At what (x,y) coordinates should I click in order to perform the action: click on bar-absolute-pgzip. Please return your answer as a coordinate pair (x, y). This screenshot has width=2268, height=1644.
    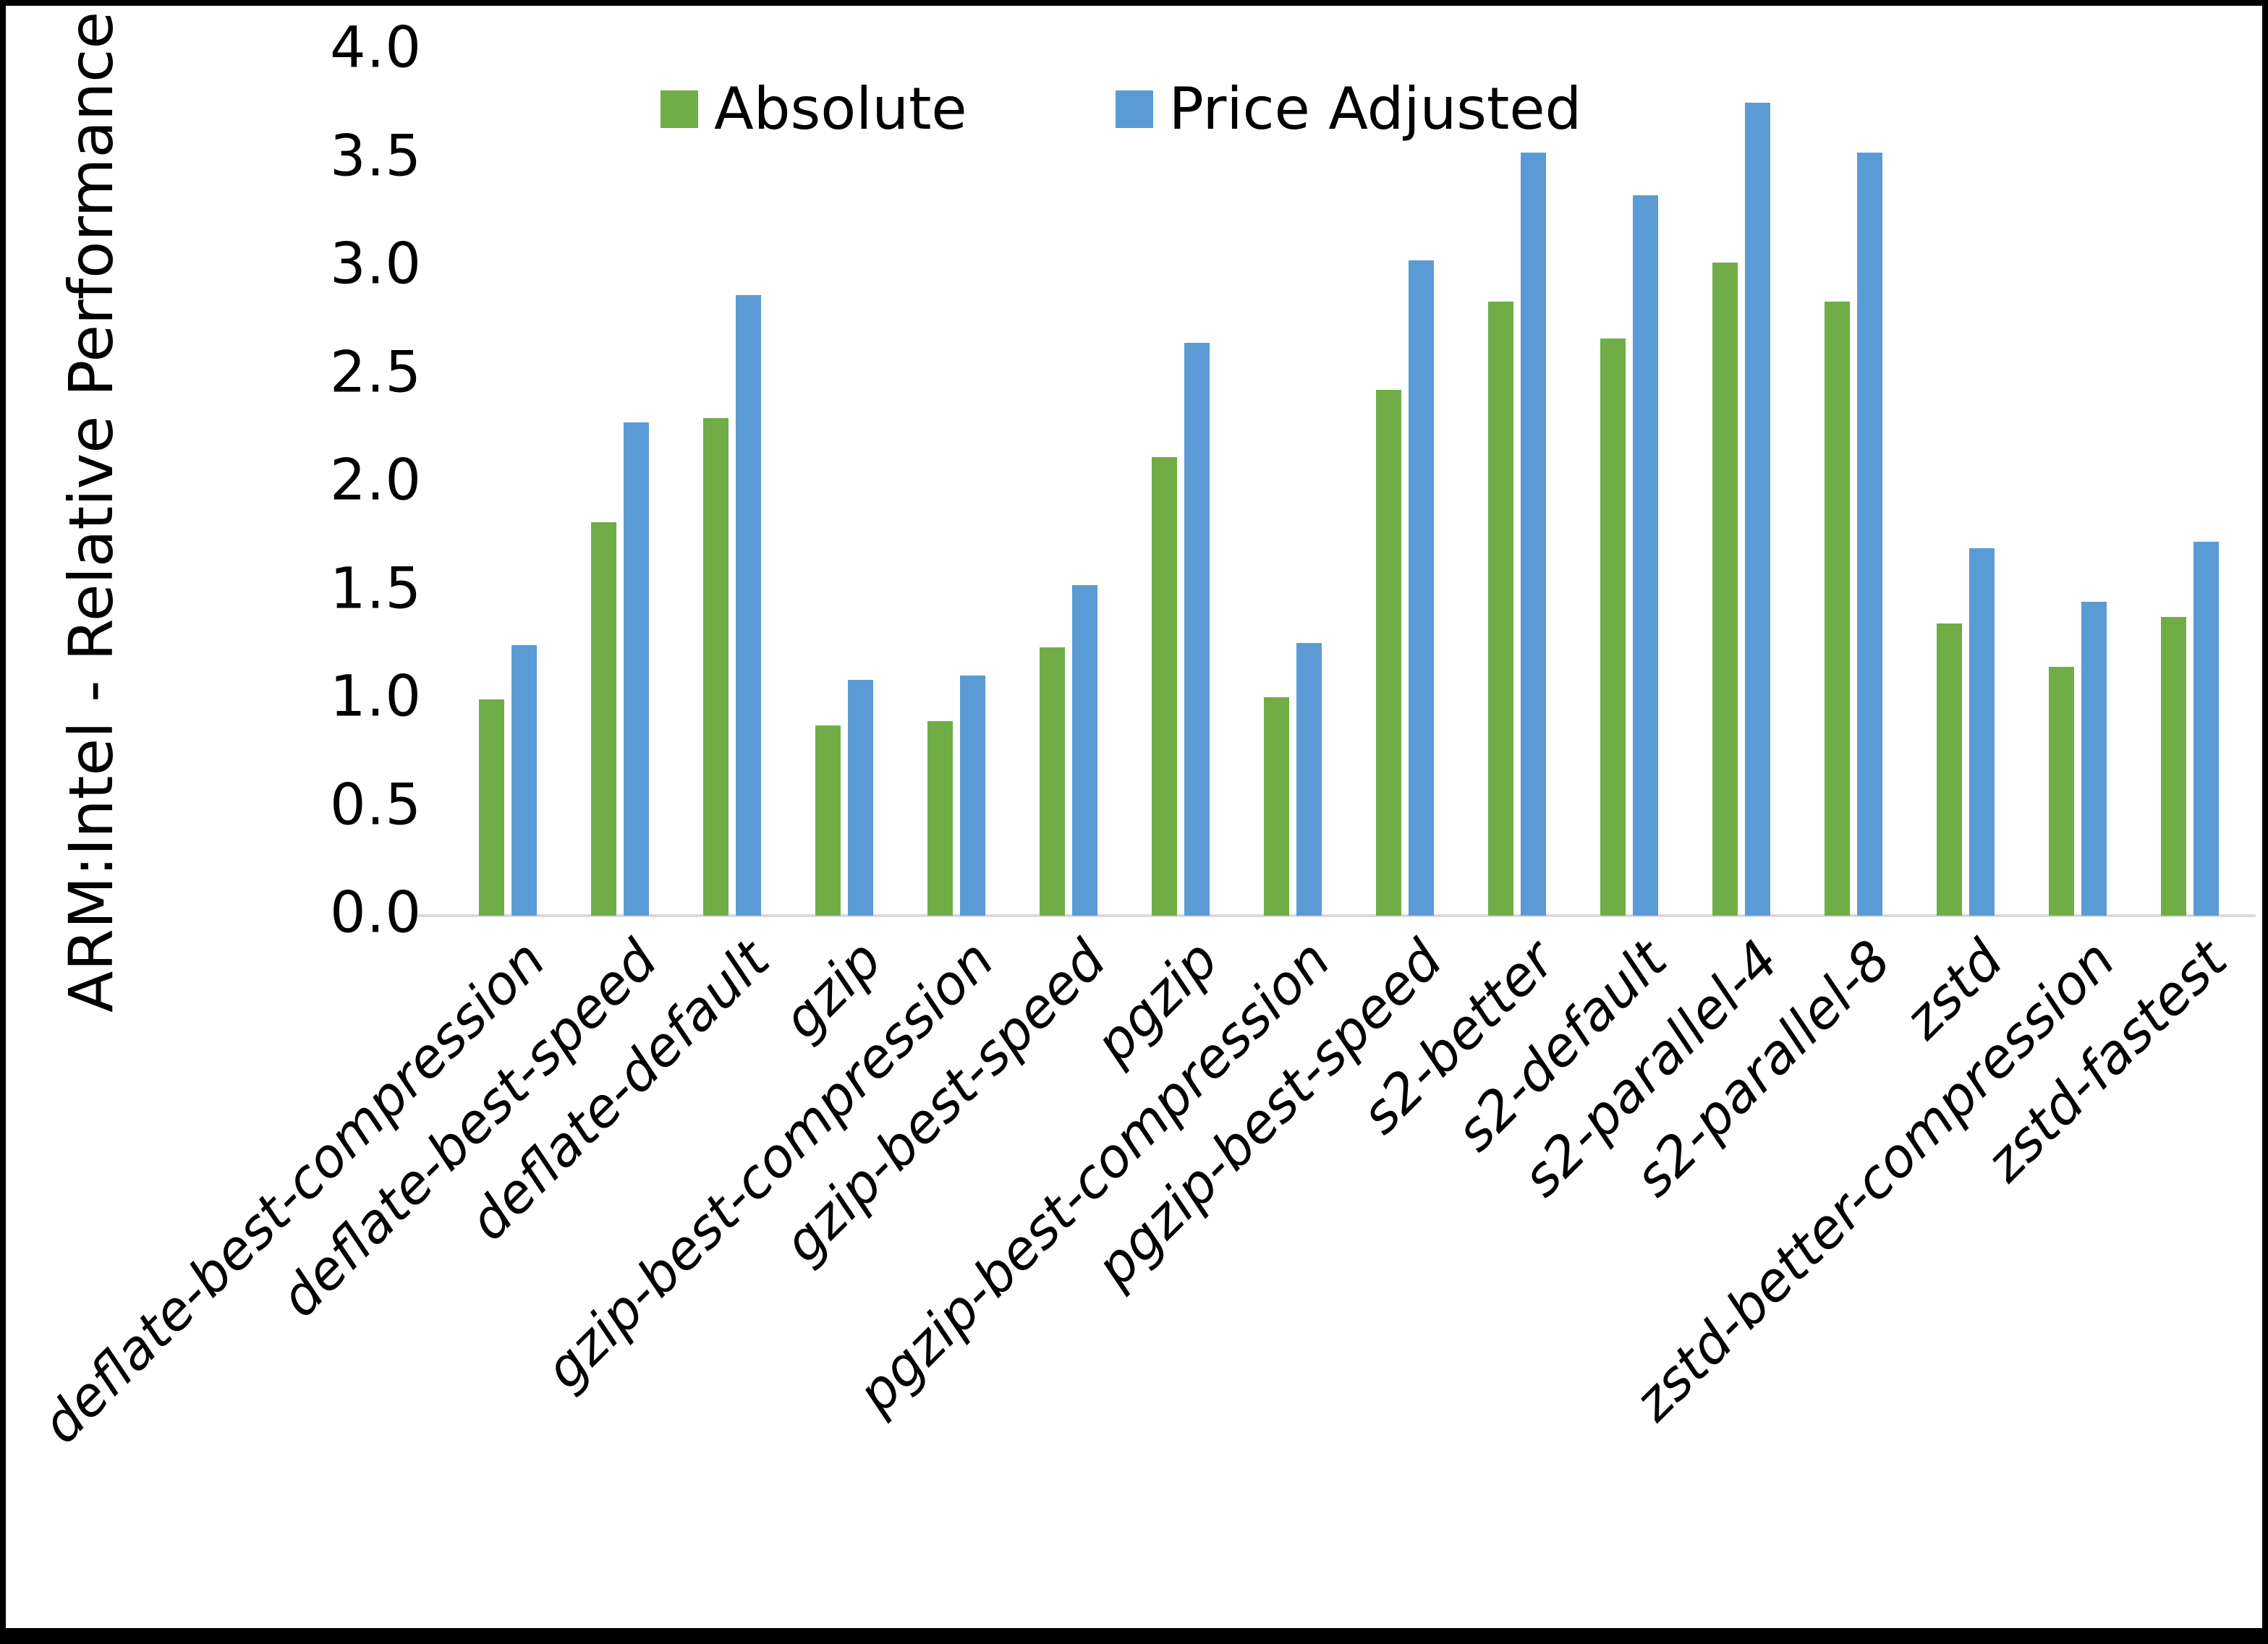
    Looking at the image, I should click on (1164, 686).